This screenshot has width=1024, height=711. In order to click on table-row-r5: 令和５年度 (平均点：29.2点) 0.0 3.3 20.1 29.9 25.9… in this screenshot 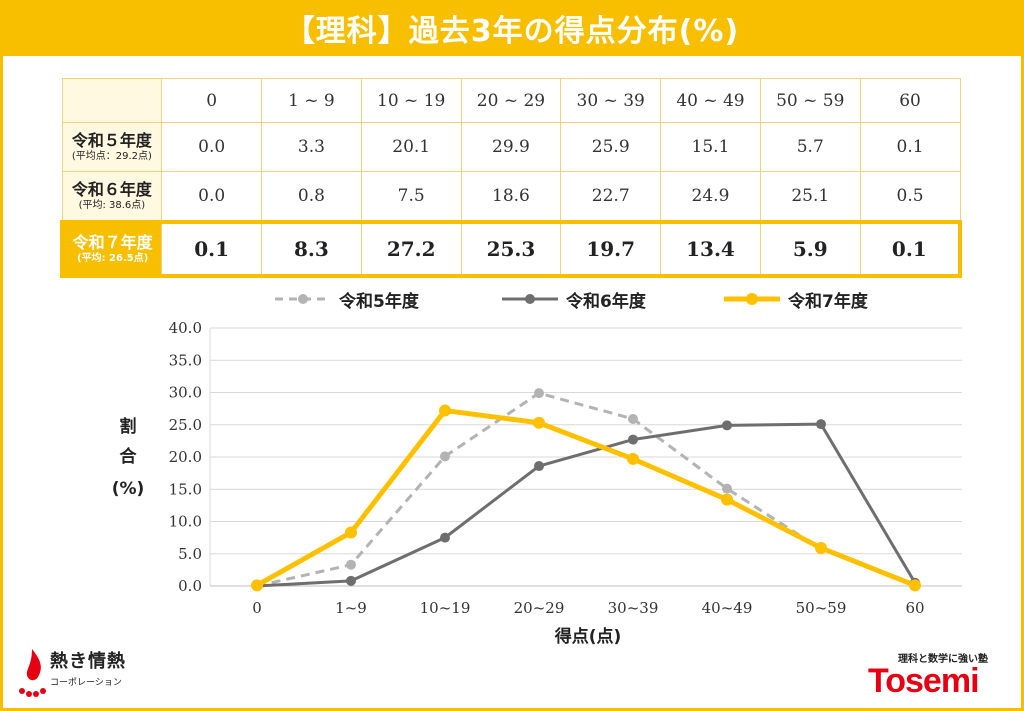, I will do `click(511, 147)`.